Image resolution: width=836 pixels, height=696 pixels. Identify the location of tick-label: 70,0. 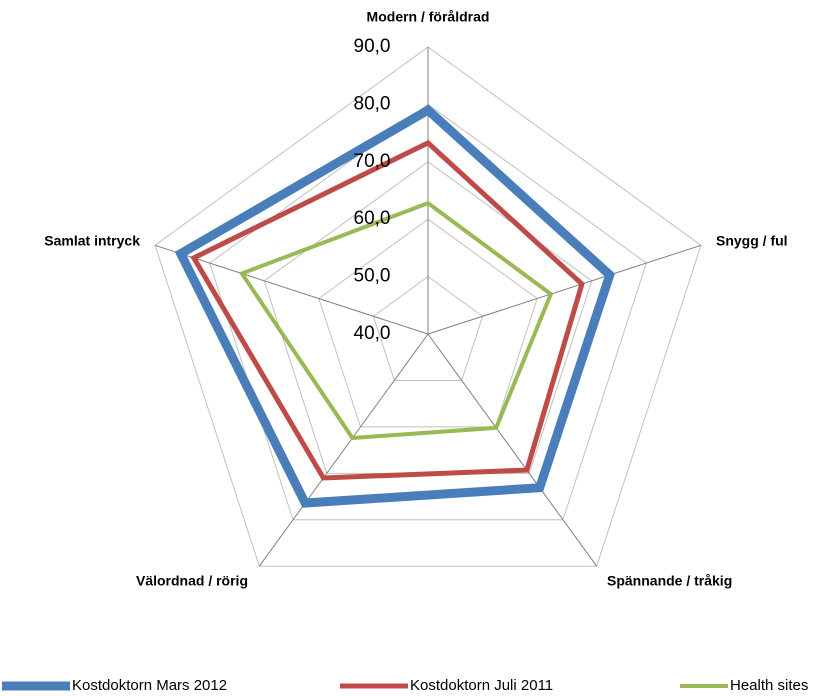
(372, 161).